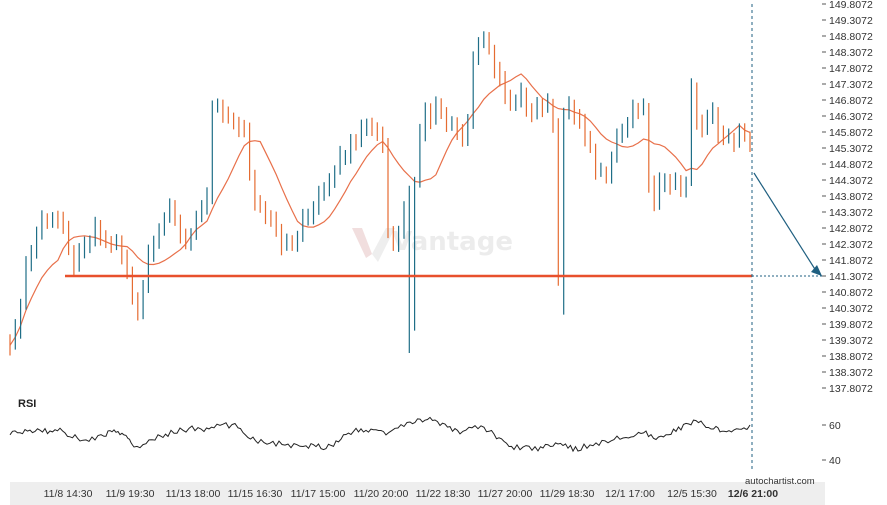 The width and height of the screenshot is (887, 505). I want to click on price-tick-label: 148.3072, so click(851, 53).